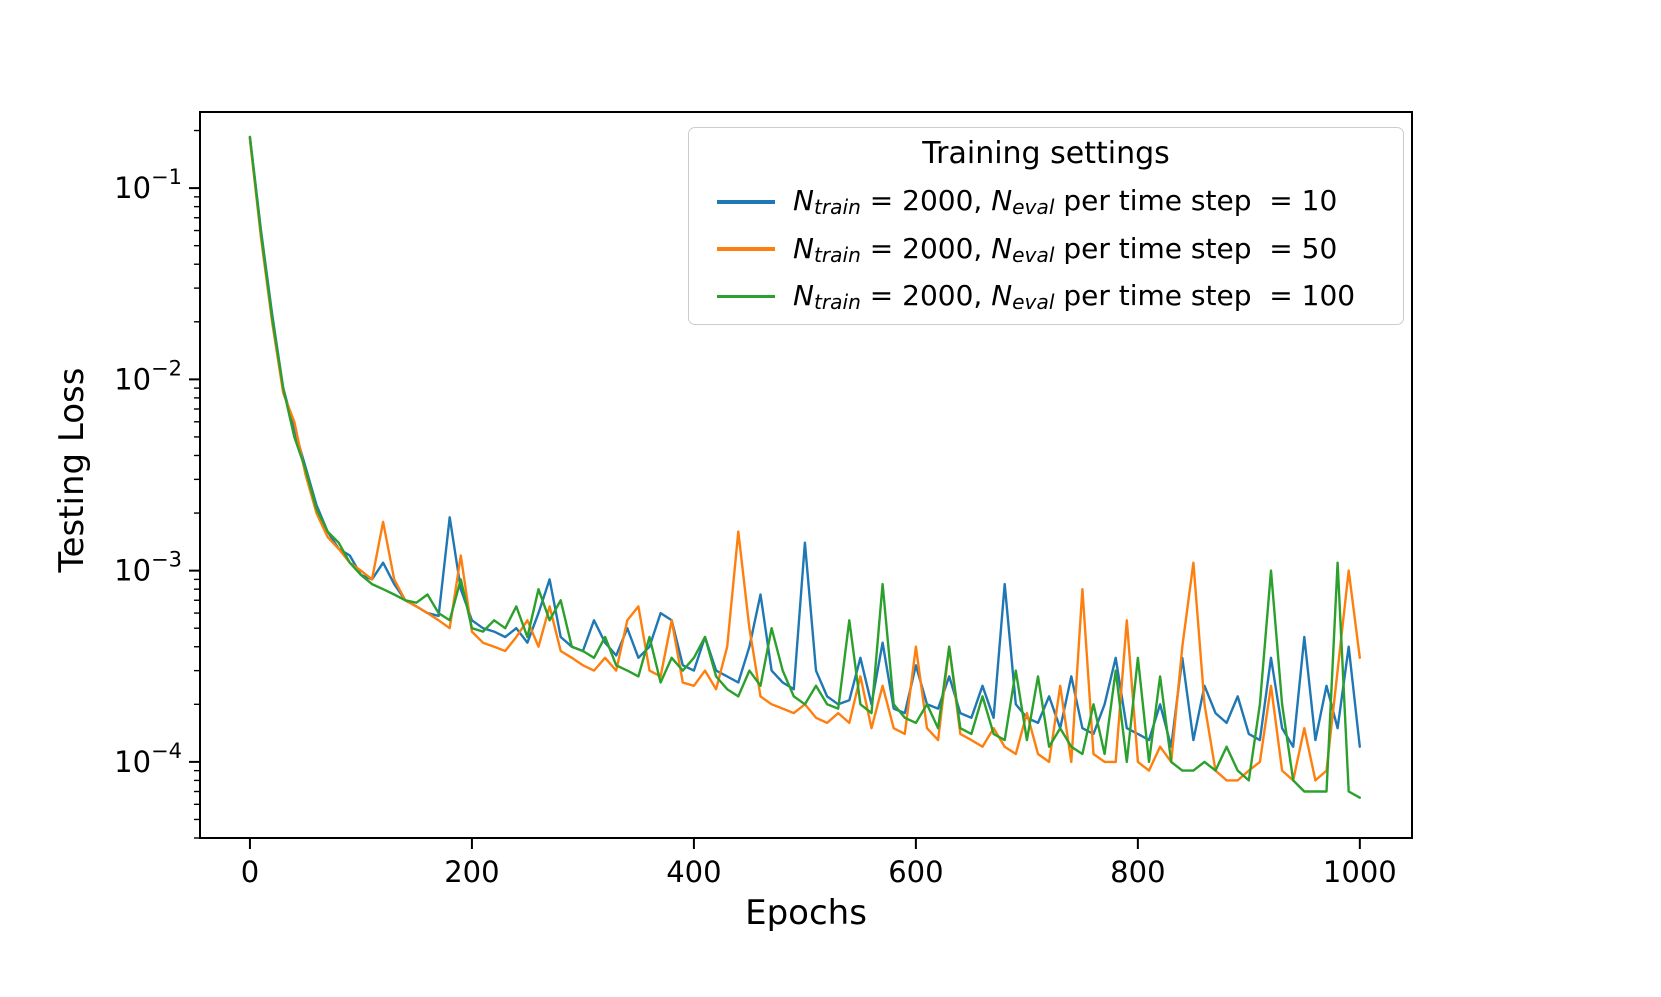 This screenshot has height=997, width=1661. I want to click on svg-text: 10⁻⁴, so click(148, 759).